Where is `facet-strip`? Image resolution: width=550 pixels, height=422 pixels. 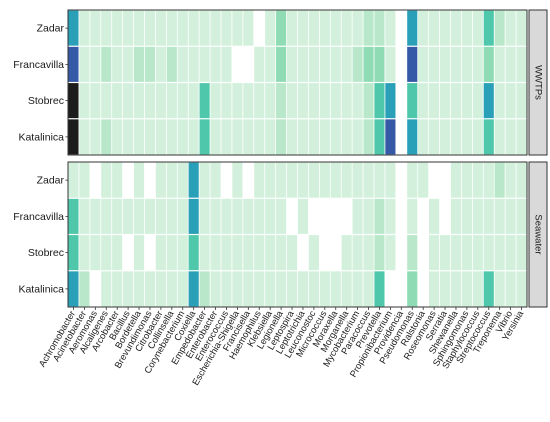 facet-strip is located at coordinates (538, 82).